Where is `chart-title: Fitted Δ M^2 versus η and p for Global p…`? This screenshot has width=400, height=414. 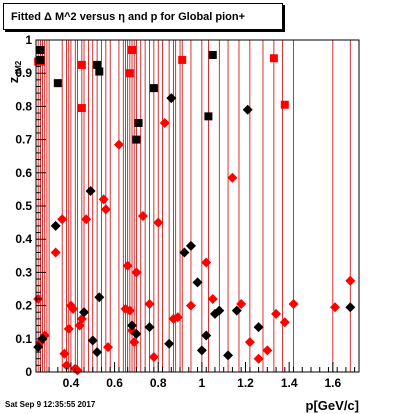
chart-title: Fitted Δ M^2 versus η and p for Global p… is located at coordinates (143, 16).